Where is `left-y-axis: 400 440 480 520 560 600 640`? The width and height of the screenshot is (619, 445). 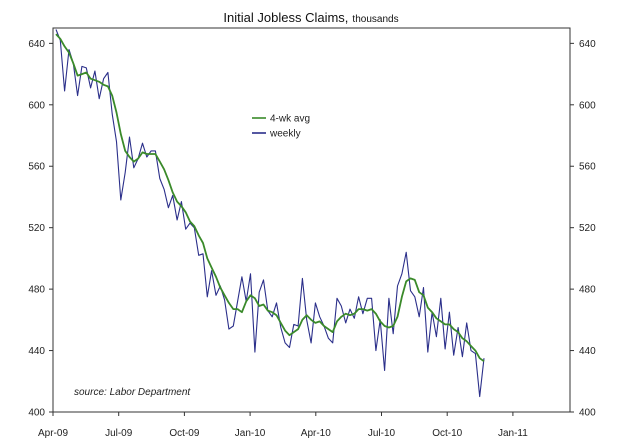
left-y-axis: 400 440 480 520 560 600 640 is located at coordinates (40, 229).